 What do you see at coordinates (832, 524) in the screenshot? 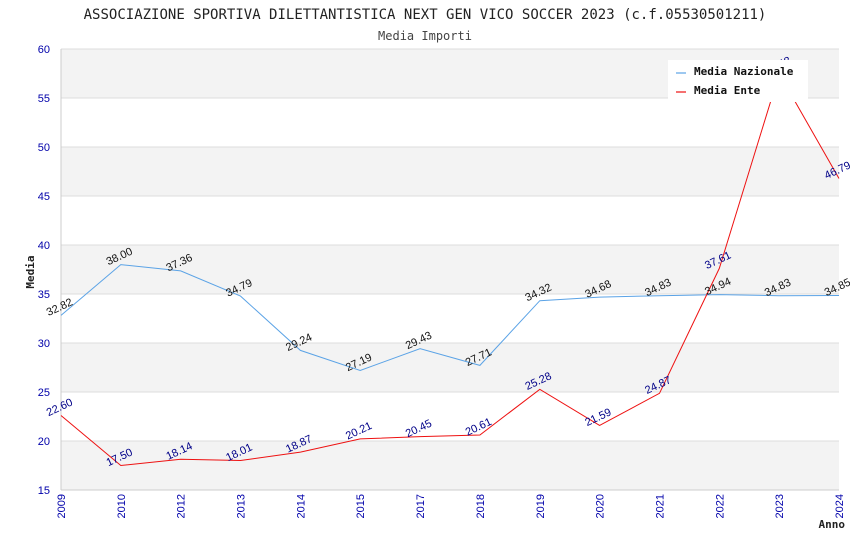
I see `x-axis-label: Anno` at bounding box center [832, 524].